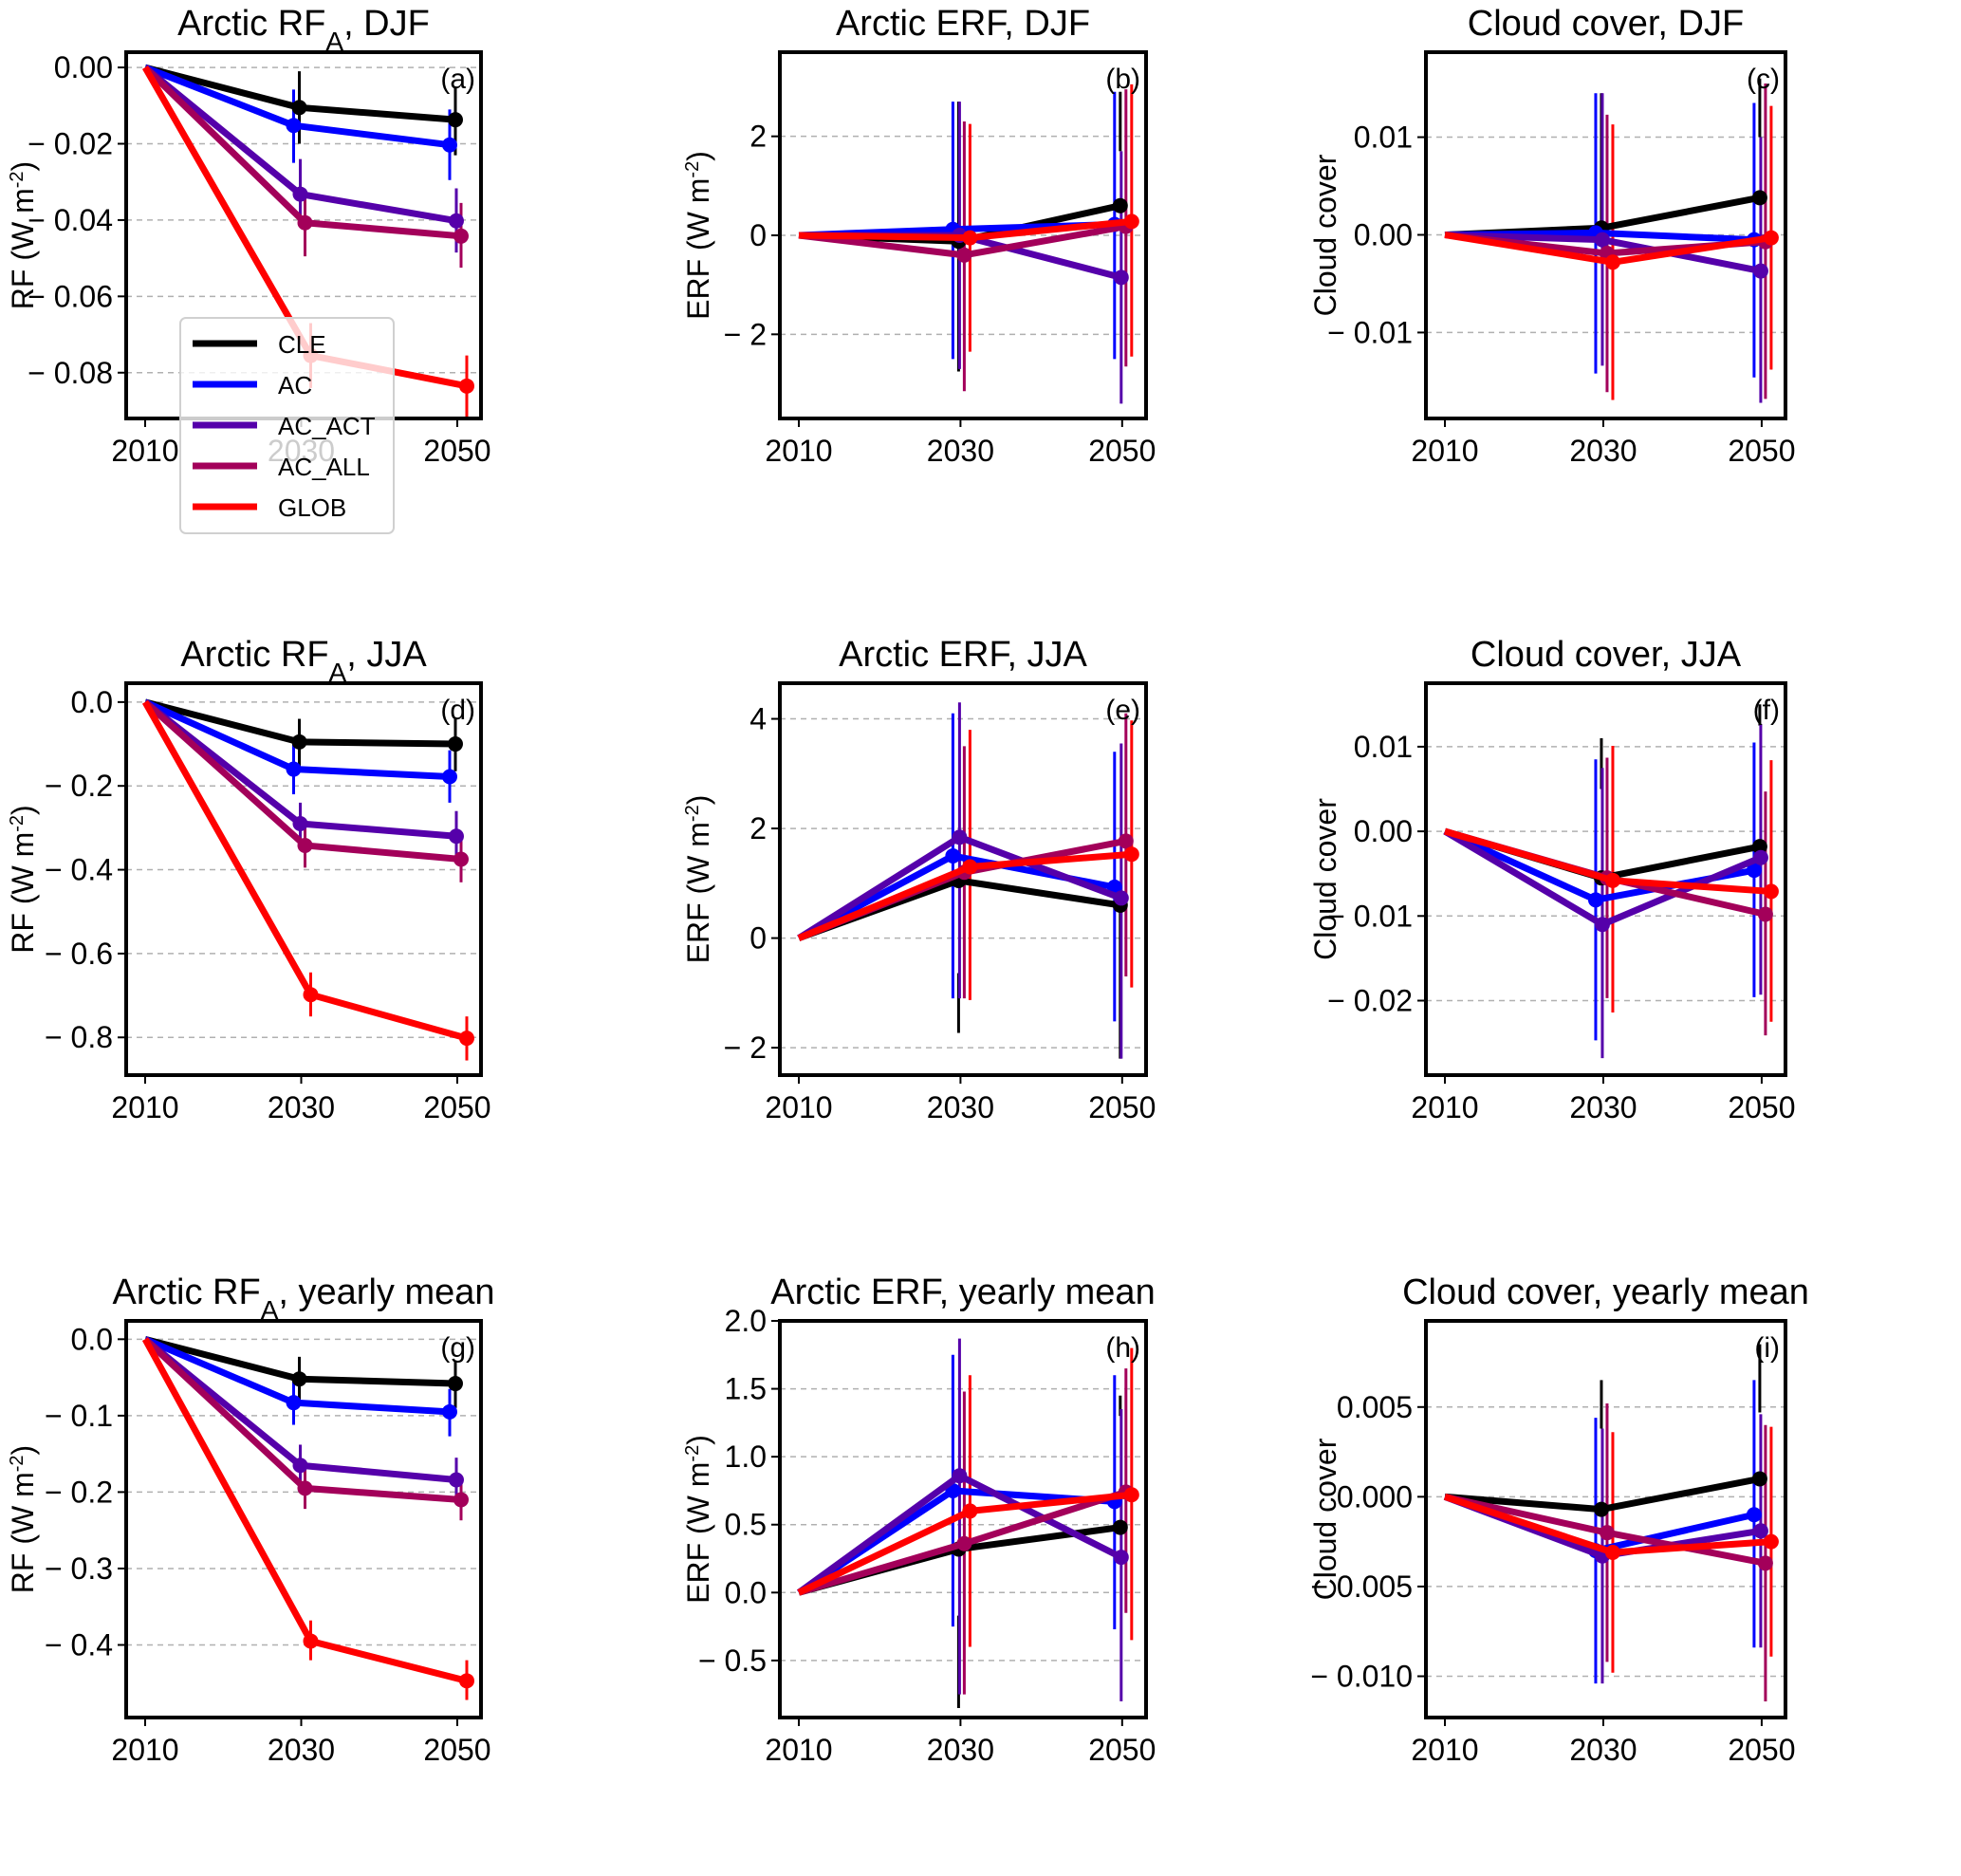 The image size is (1961, 1876). Describe the element at coordinates (1383, 234) in the screenshot. I see `y-tick-label: 0.00` at that location.